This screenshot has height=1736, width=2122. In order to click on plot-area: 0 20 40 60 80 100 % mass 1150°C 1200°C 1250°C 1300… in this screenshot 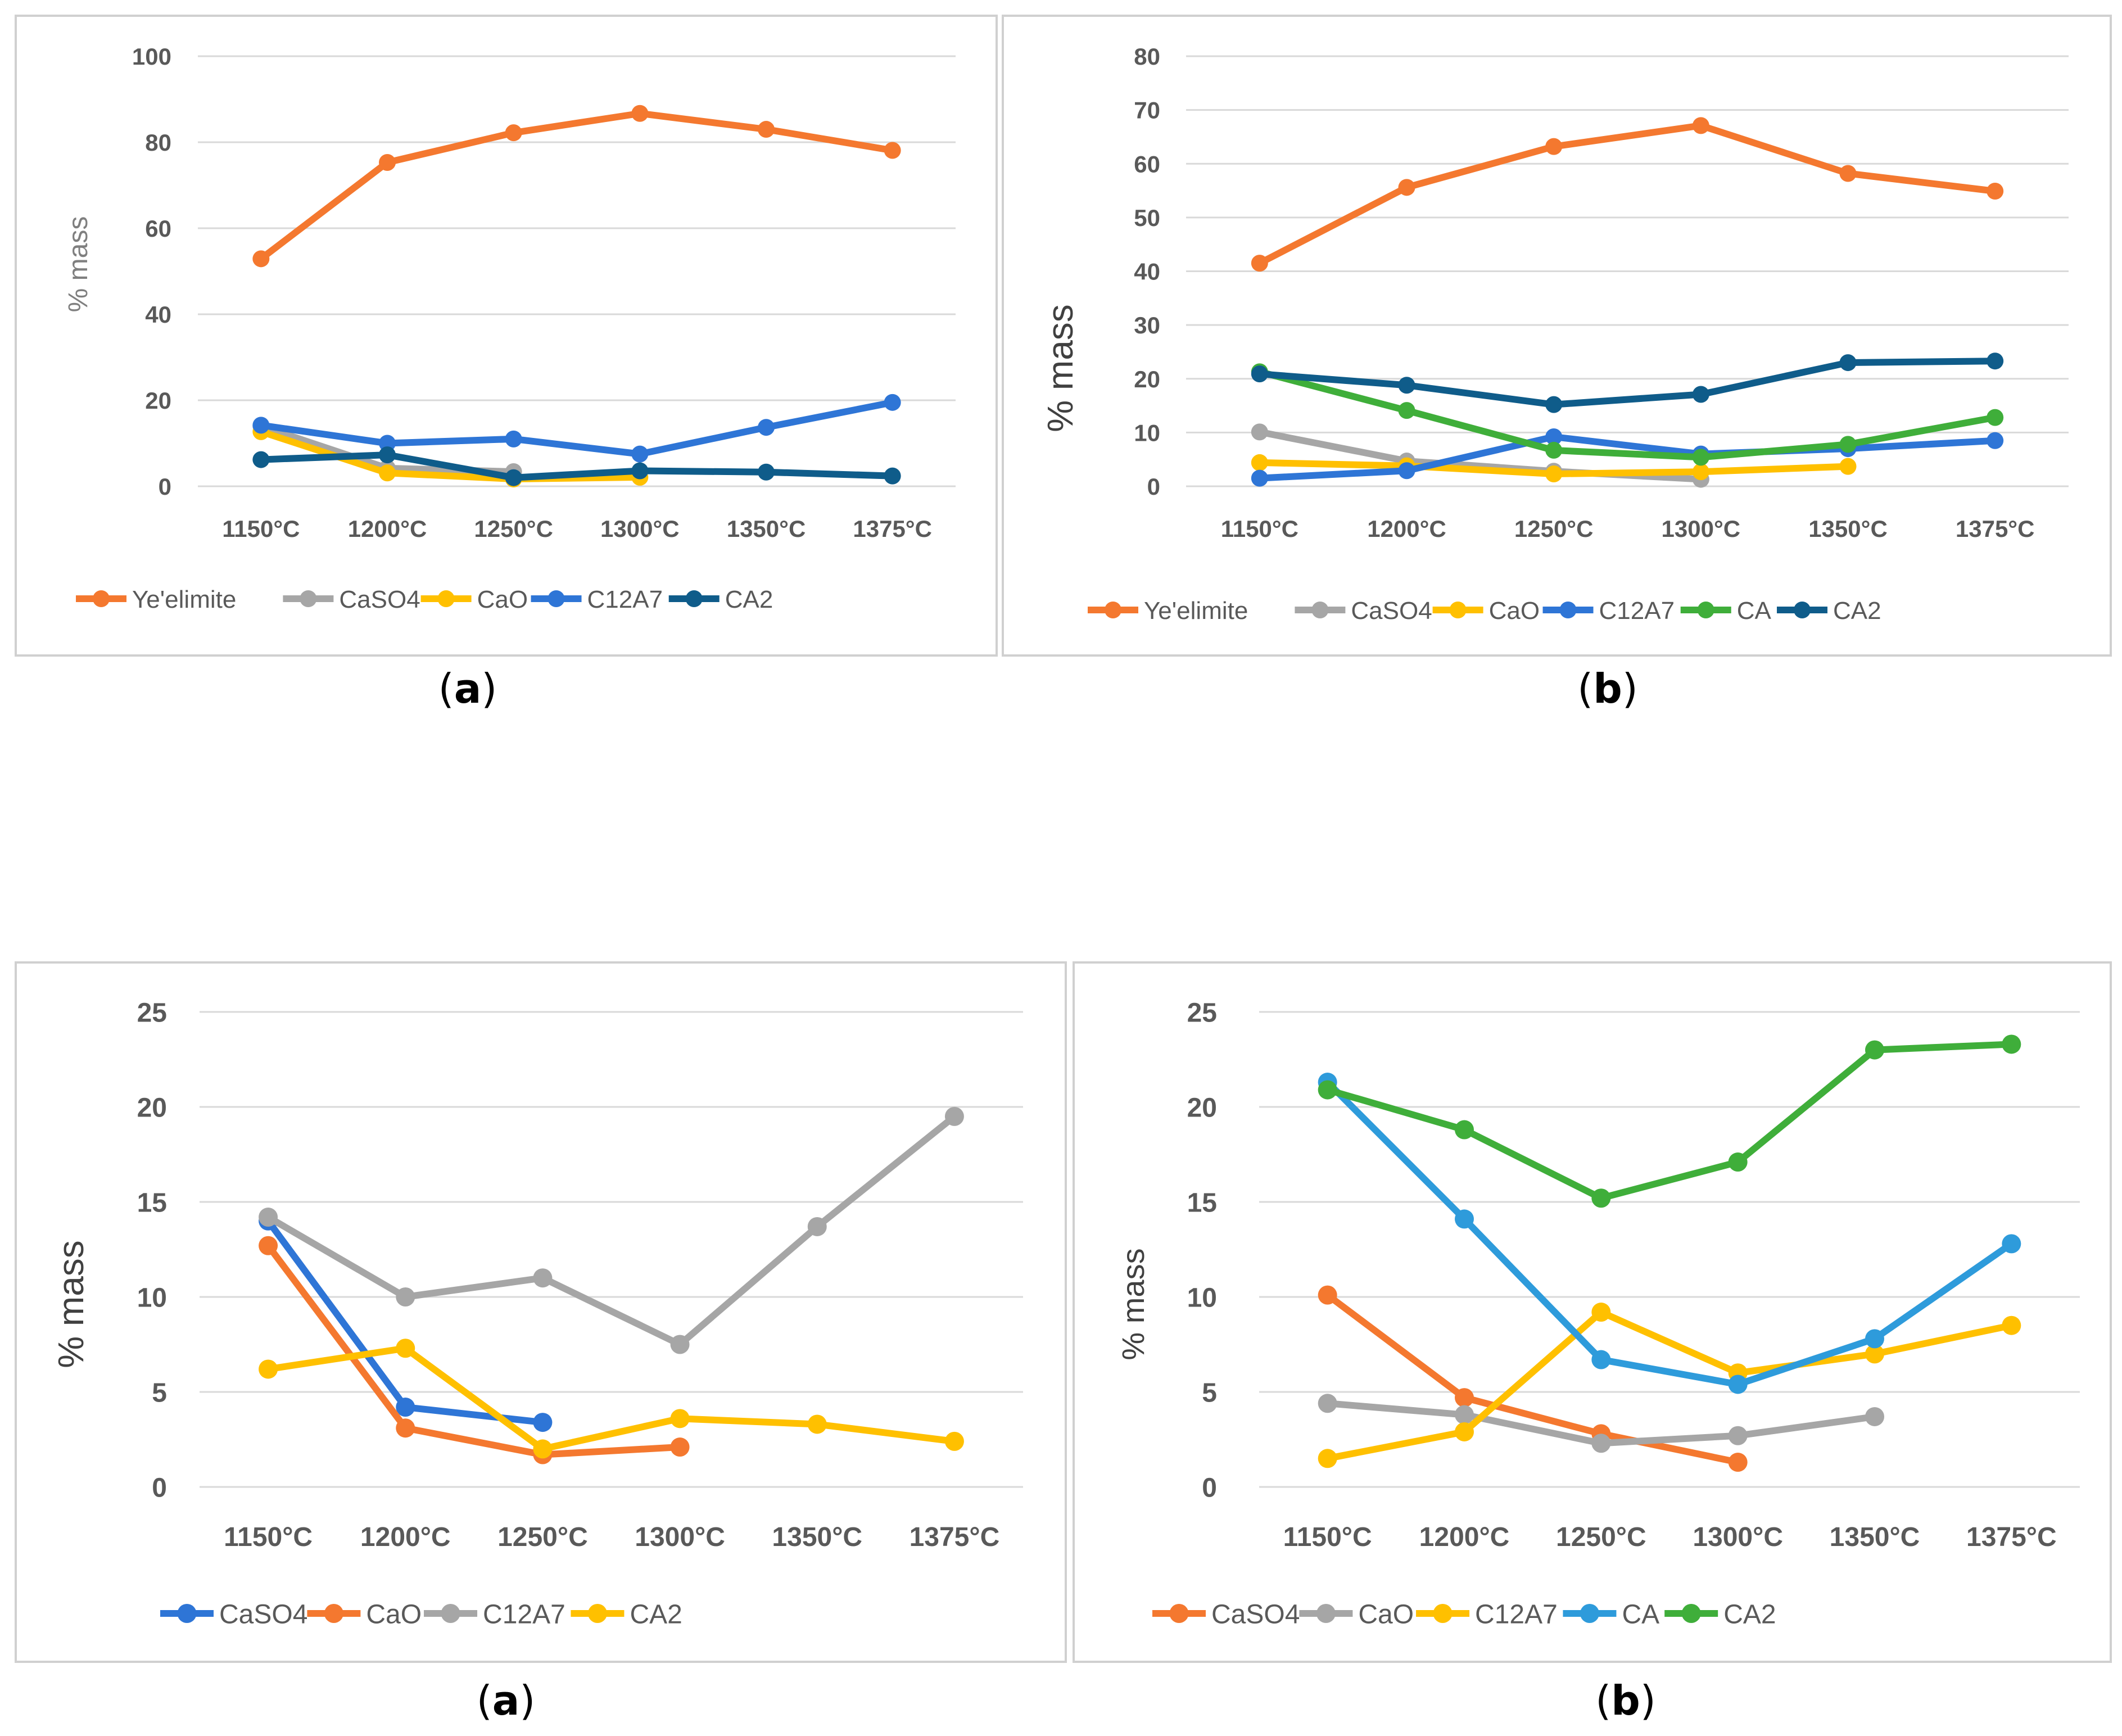, I will do `click(510, 328)`.